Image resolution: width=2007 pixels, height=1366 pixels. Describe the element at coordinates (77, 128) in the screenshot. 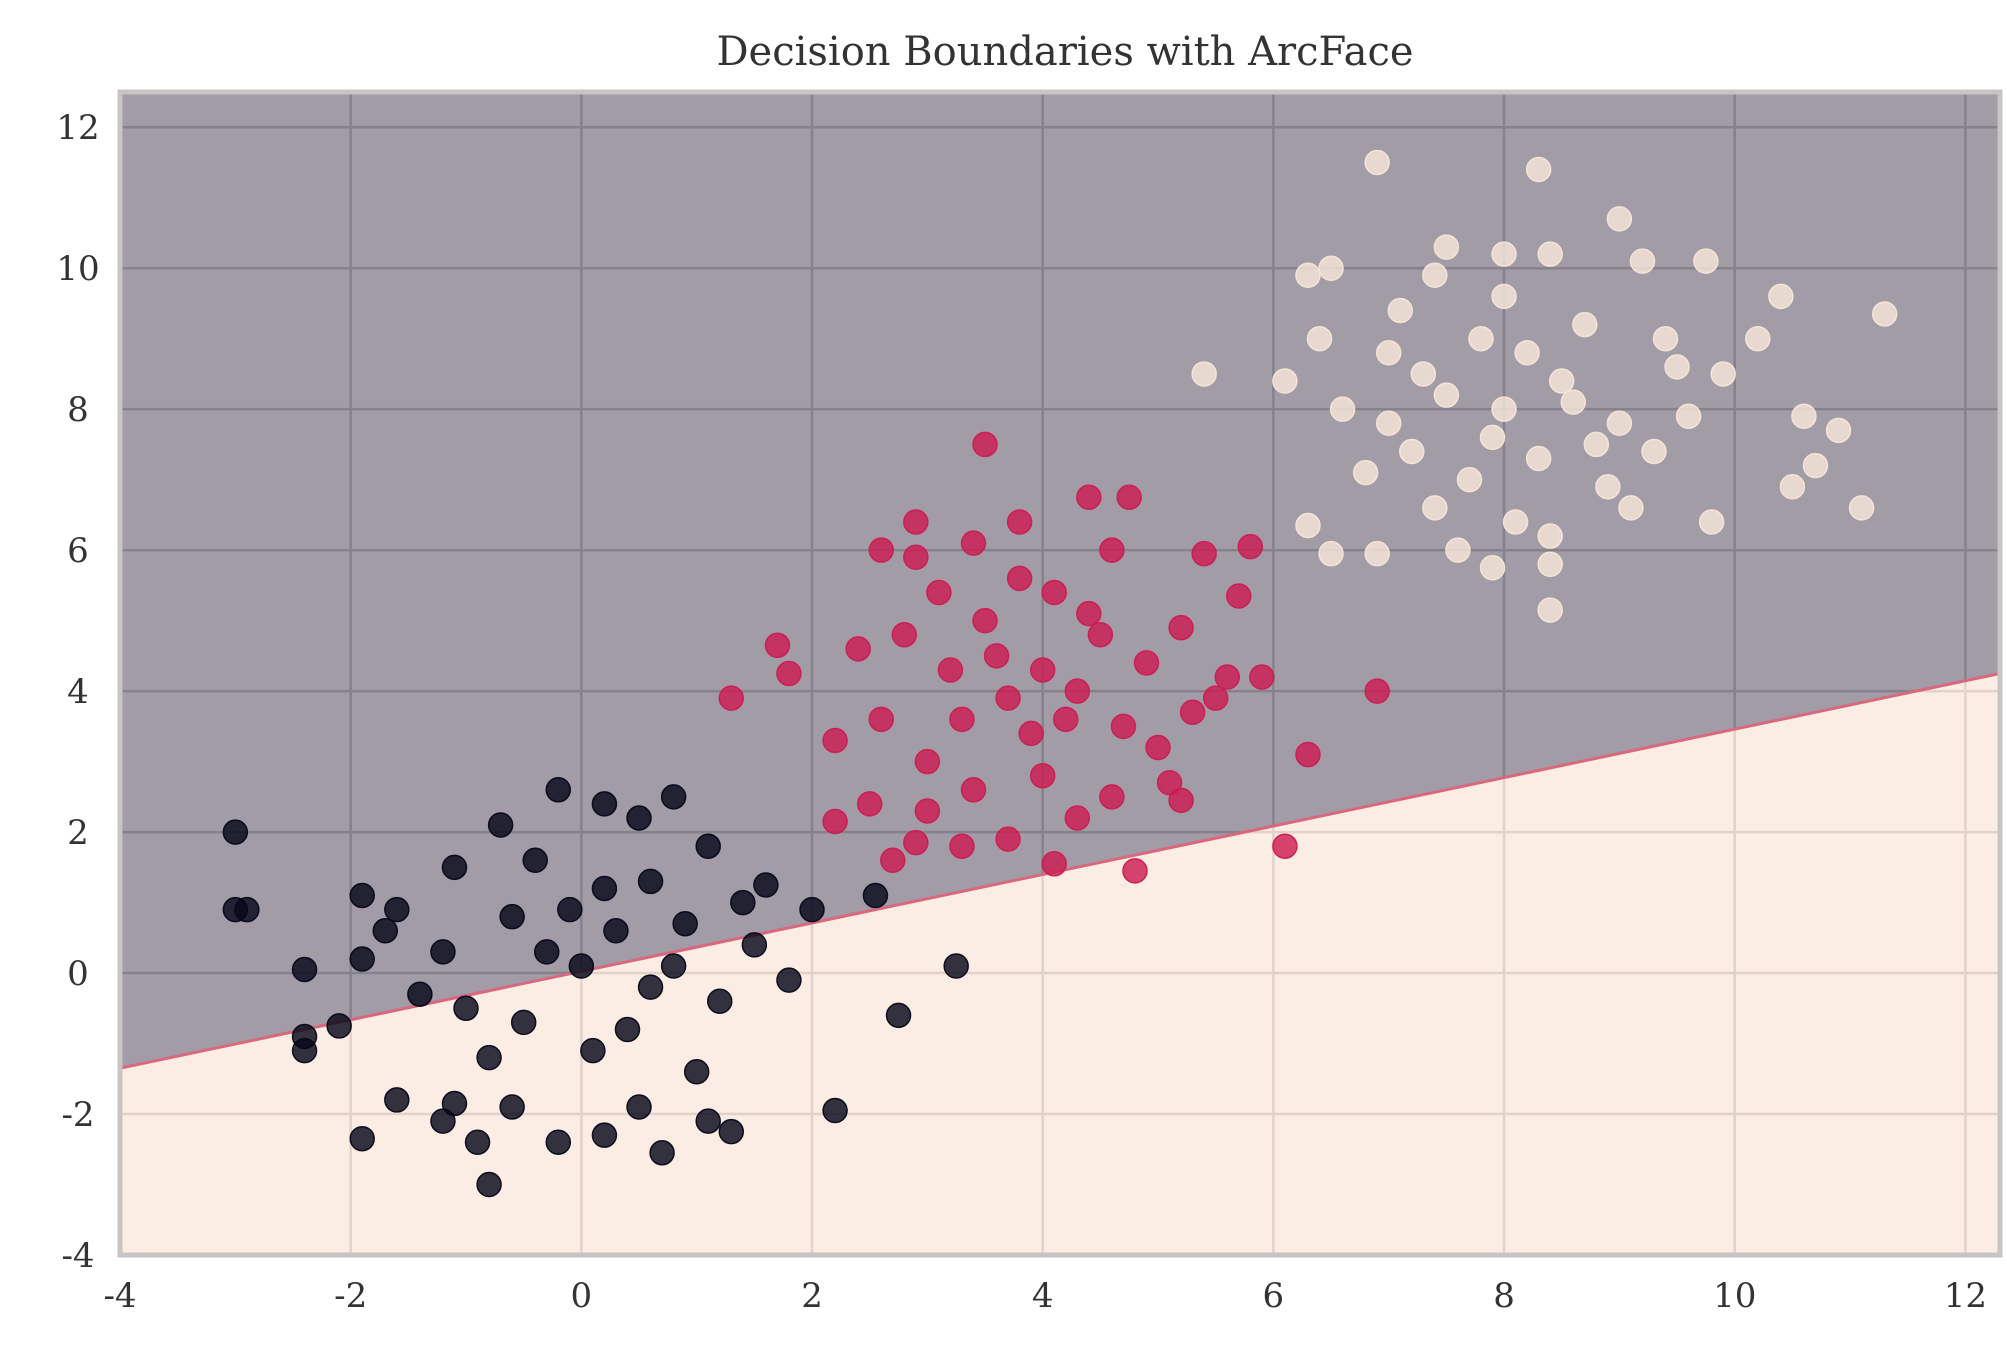

I see `y-tick-label-8: 12` at that location.